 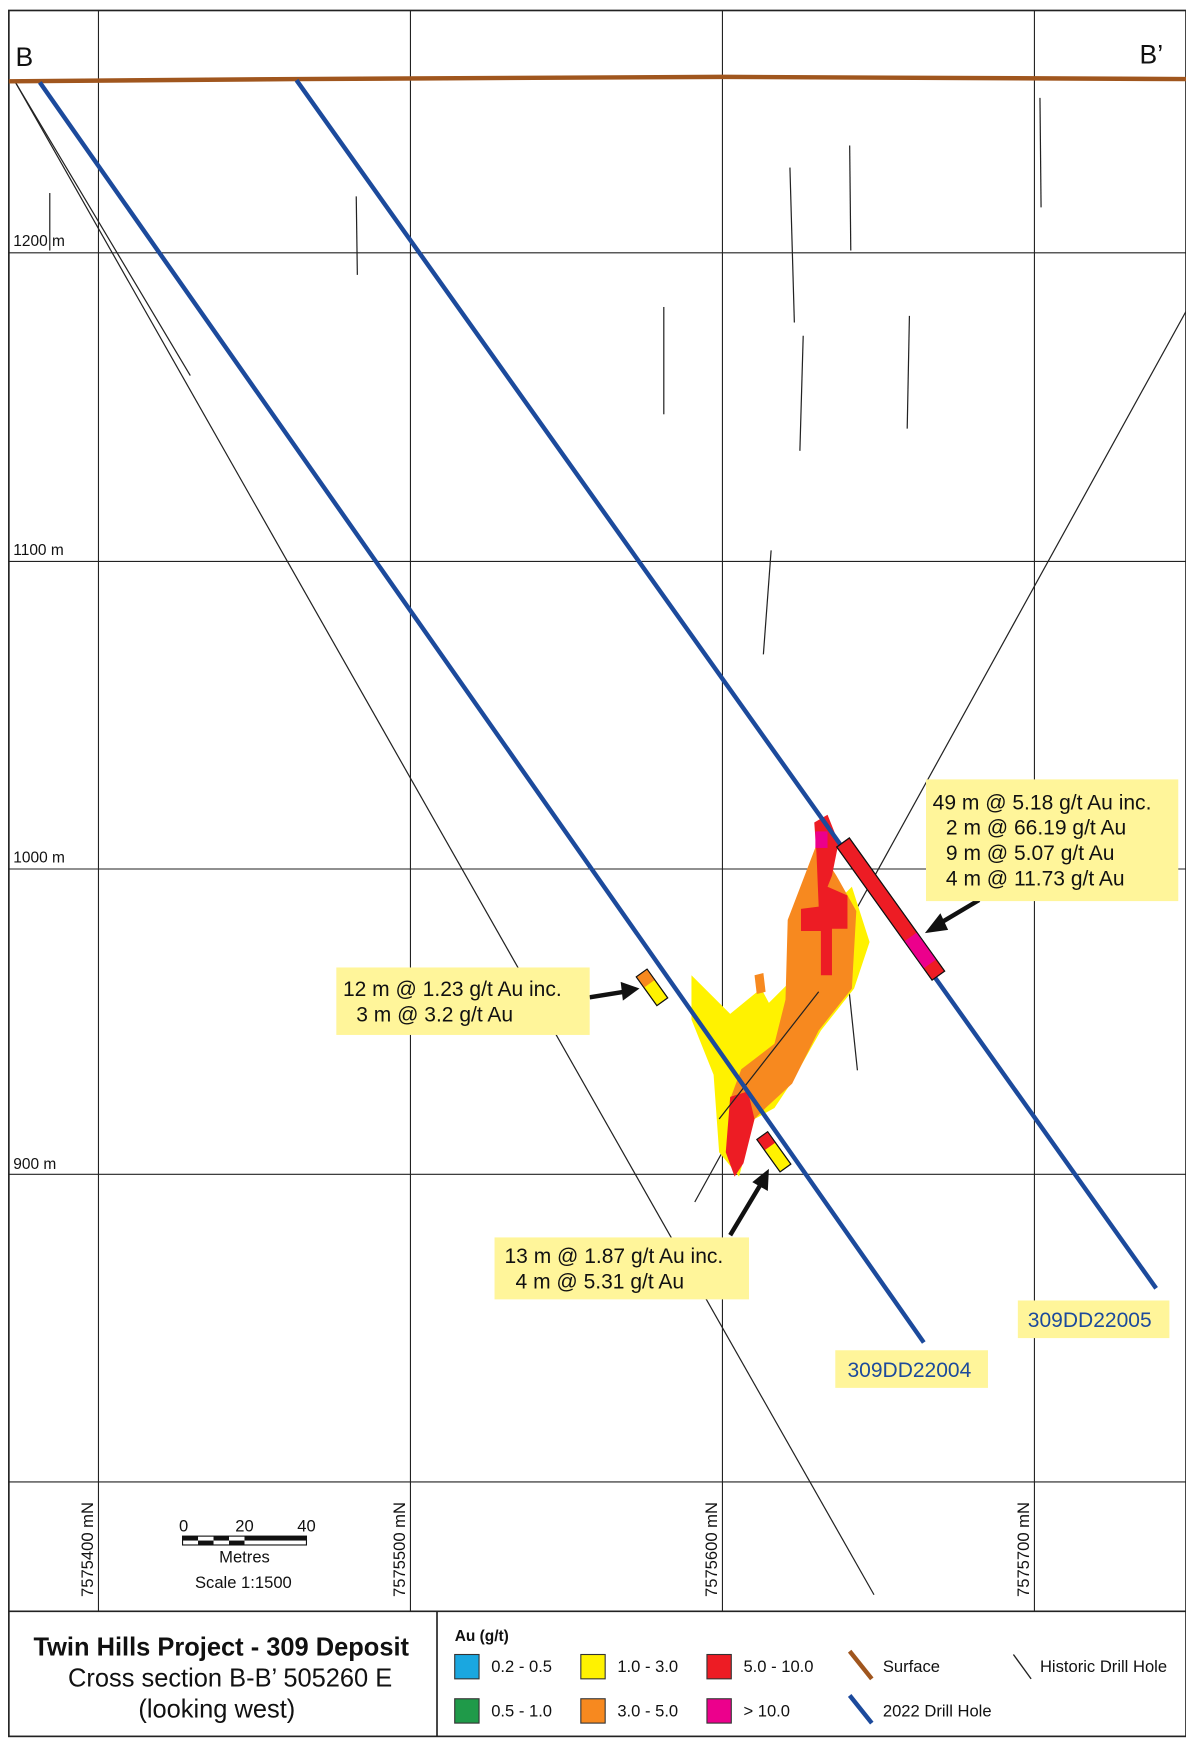 What do you see at coordinates (243, 1582) in the screenshot?
I see `scale-ratio: Scale 1:1500` at bounding box center [243, 1582].